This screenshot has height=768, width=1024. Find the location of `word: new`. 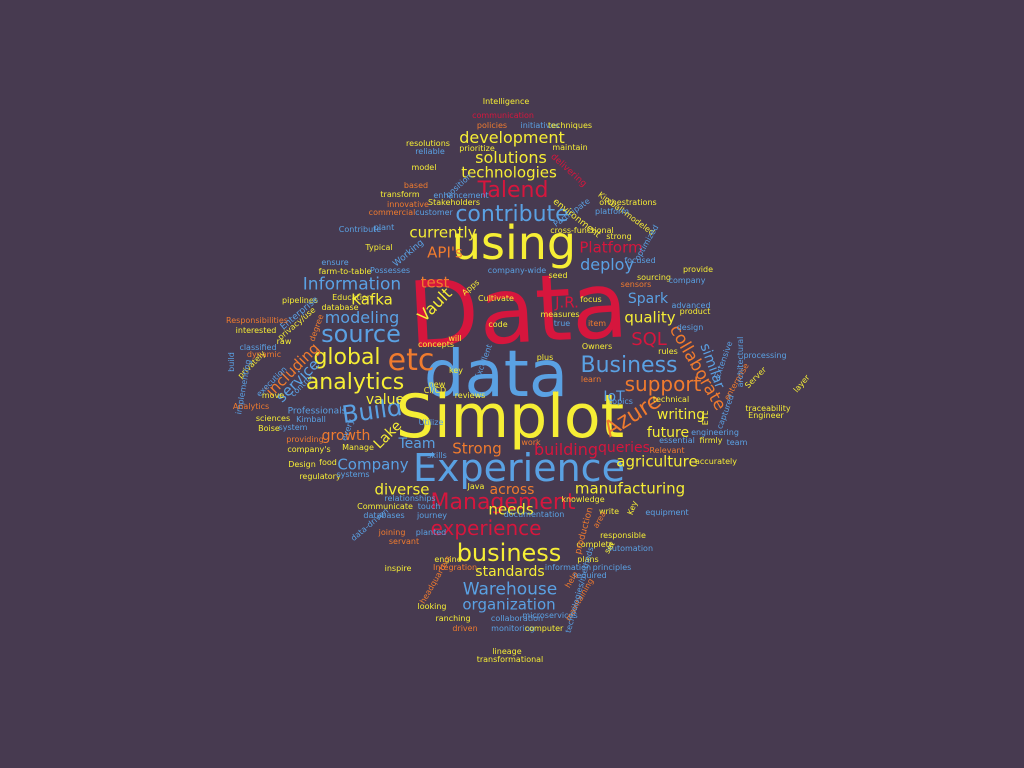

word: new is located at coordinates (437, 384).